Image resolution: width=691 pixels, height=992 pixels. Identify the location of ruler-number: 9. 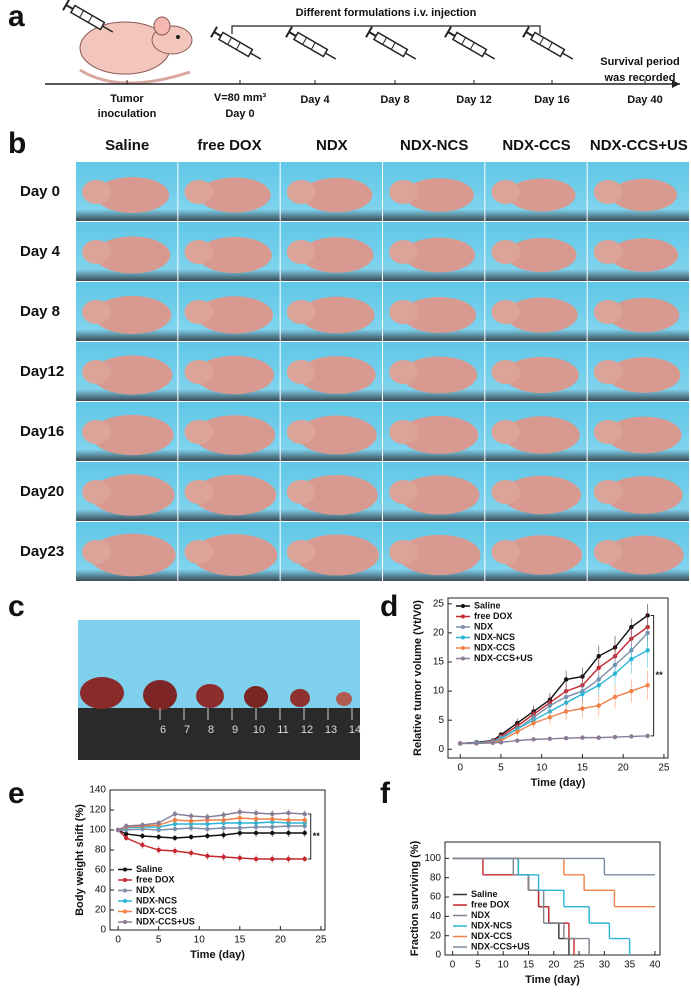
(235, 730).